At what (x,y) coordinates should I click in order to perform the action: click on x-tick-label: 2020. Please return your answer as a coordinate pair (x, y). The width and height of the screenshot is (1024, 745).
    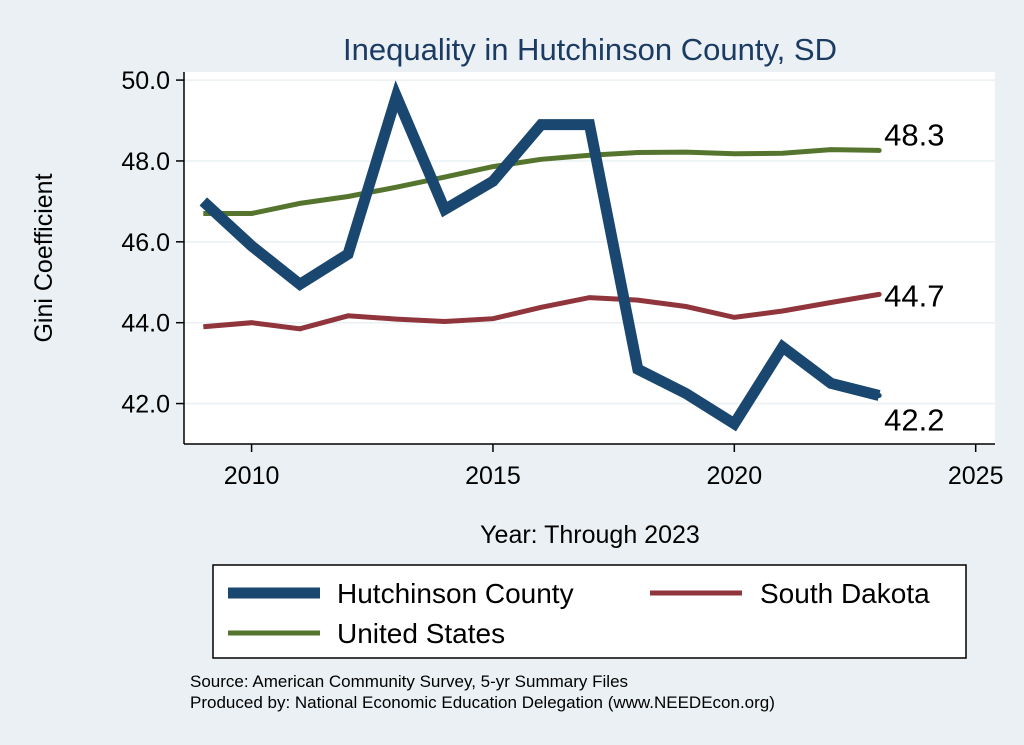
    Looking at the image, I should click on (735, 476).